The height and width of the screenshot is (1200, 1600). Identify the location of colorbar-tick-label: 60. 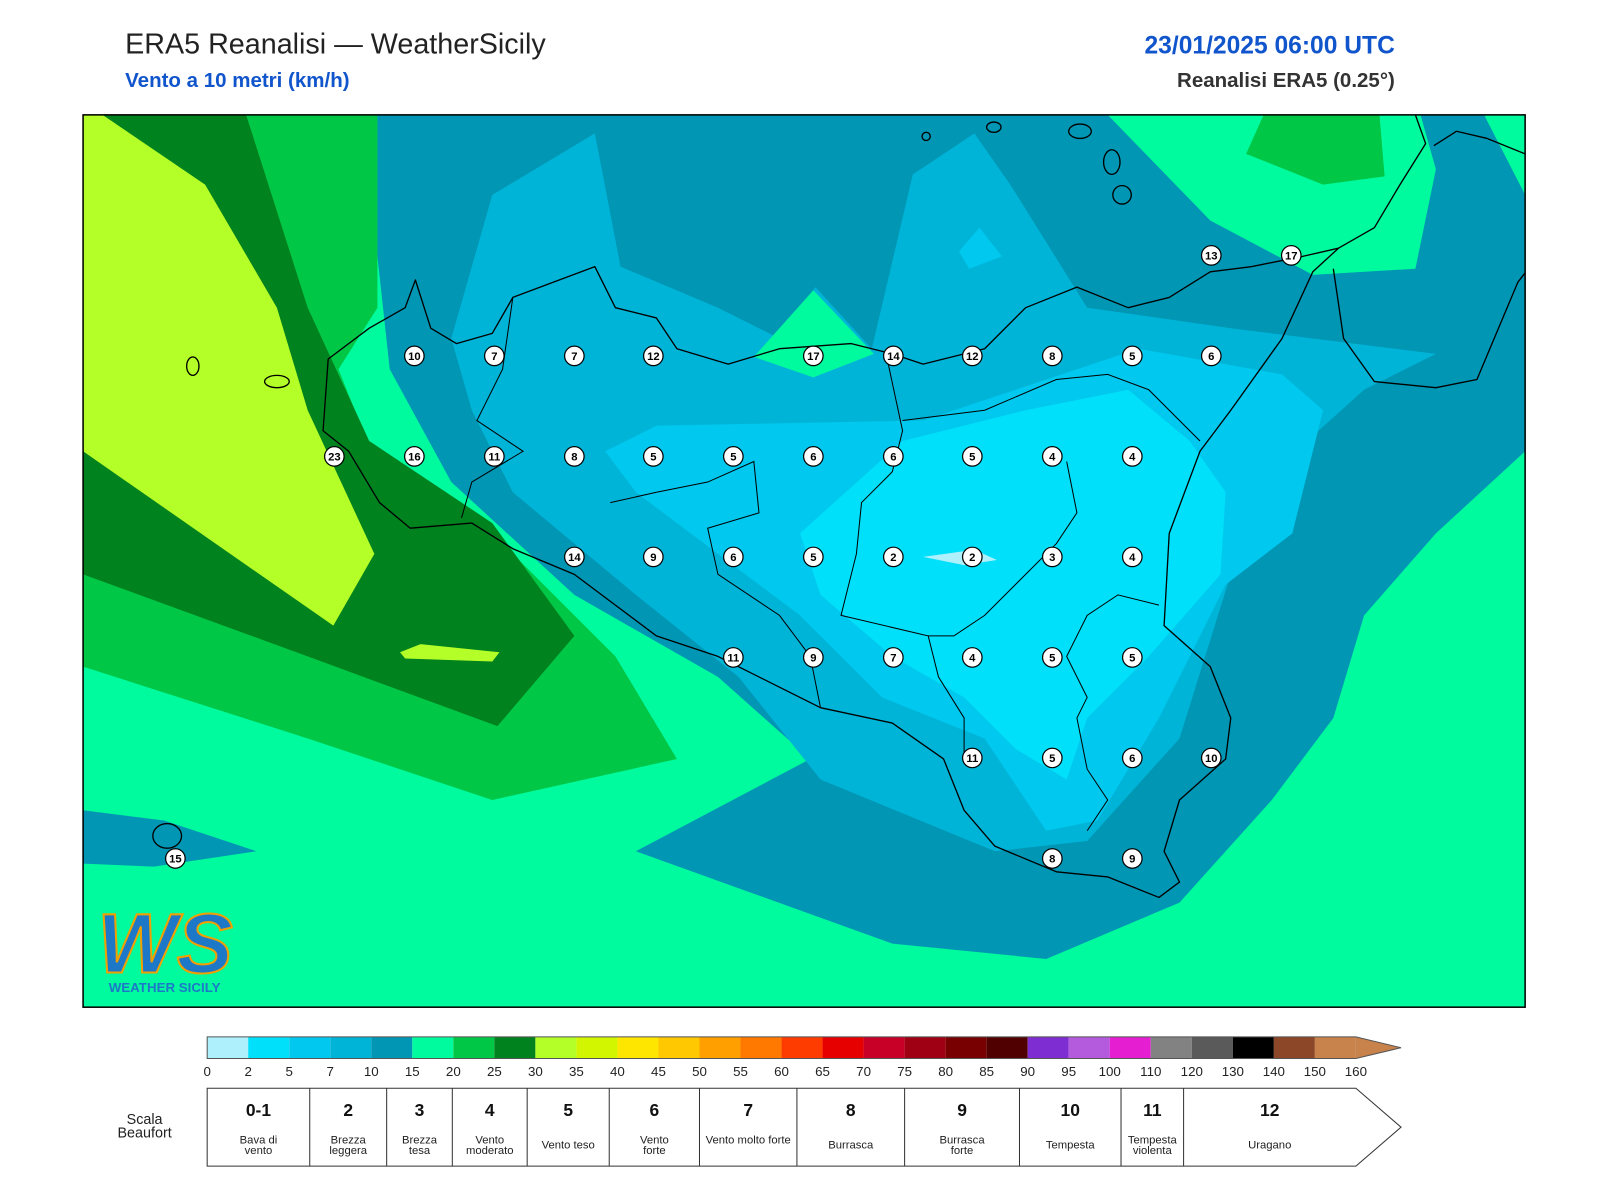
(781, 1071).